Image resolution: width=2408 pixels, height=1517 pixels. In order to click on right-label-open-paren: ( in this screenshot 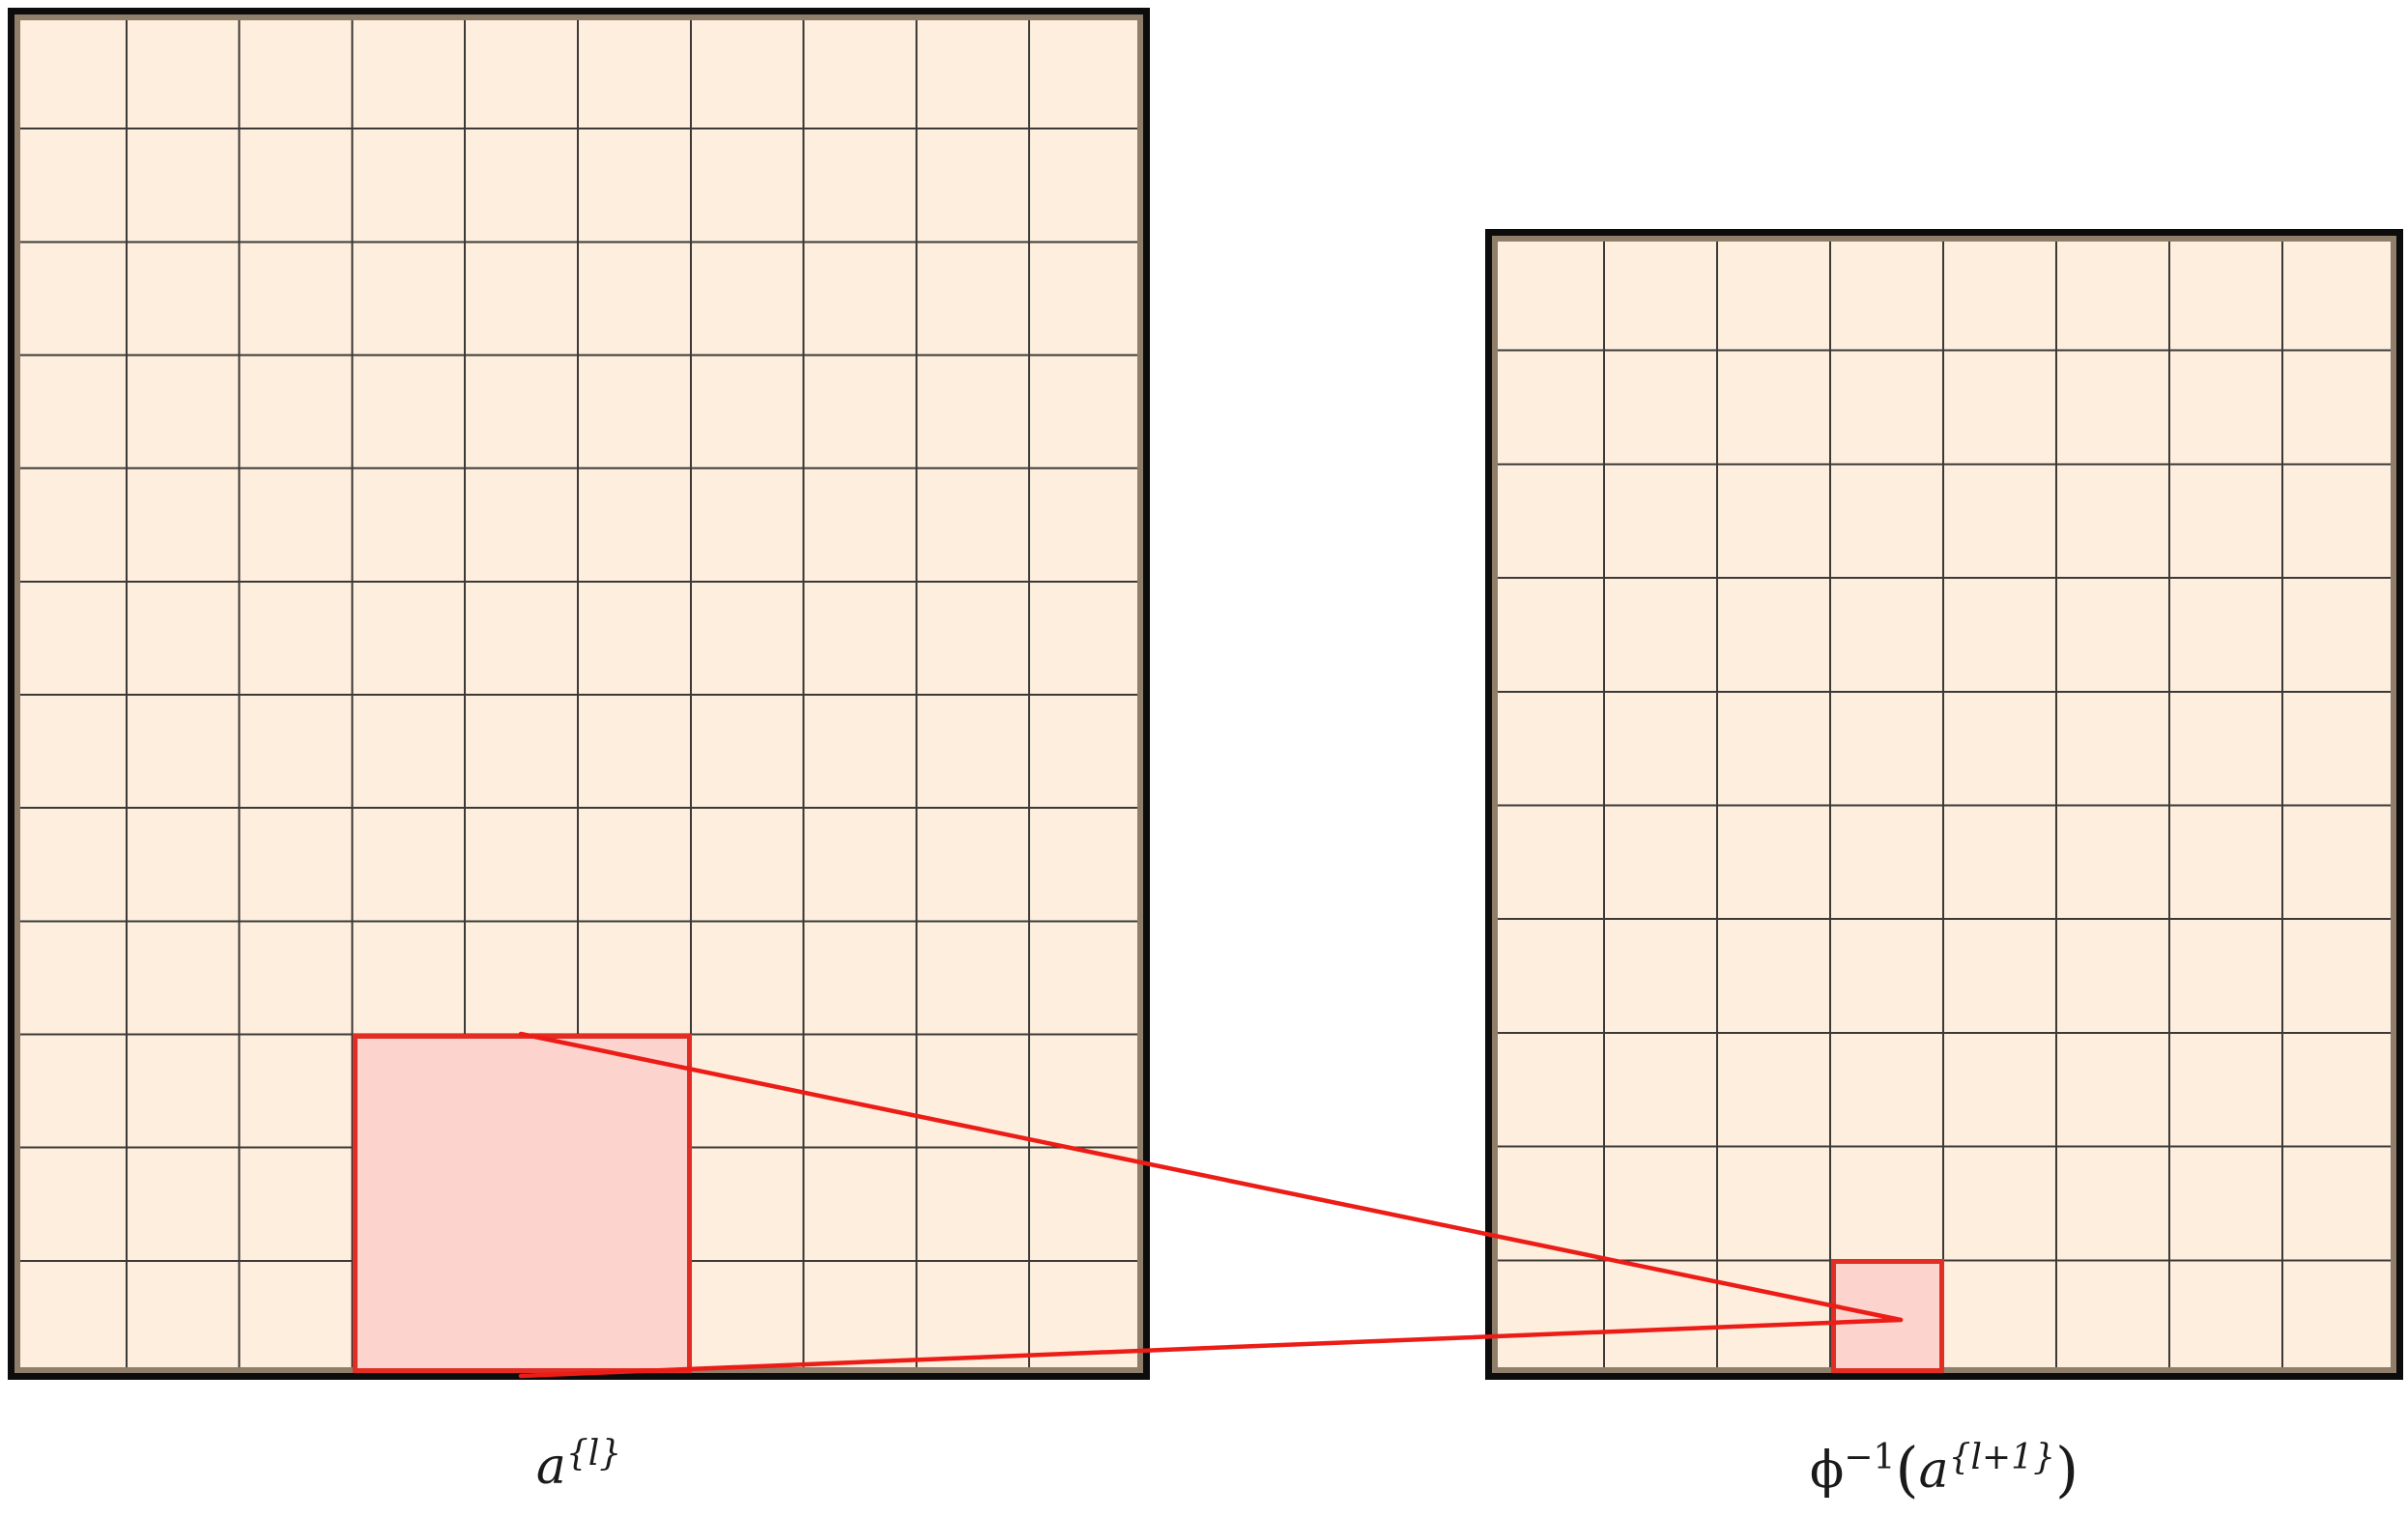, I will do `click(1907, 1469)`.